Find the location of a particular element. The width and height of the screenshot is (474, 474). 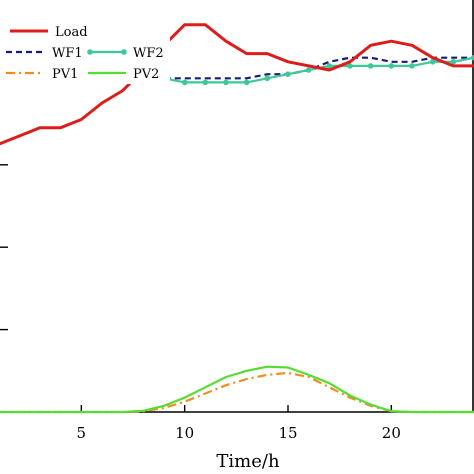

x-tick-label: 5 is located at coordinates (82, 433).